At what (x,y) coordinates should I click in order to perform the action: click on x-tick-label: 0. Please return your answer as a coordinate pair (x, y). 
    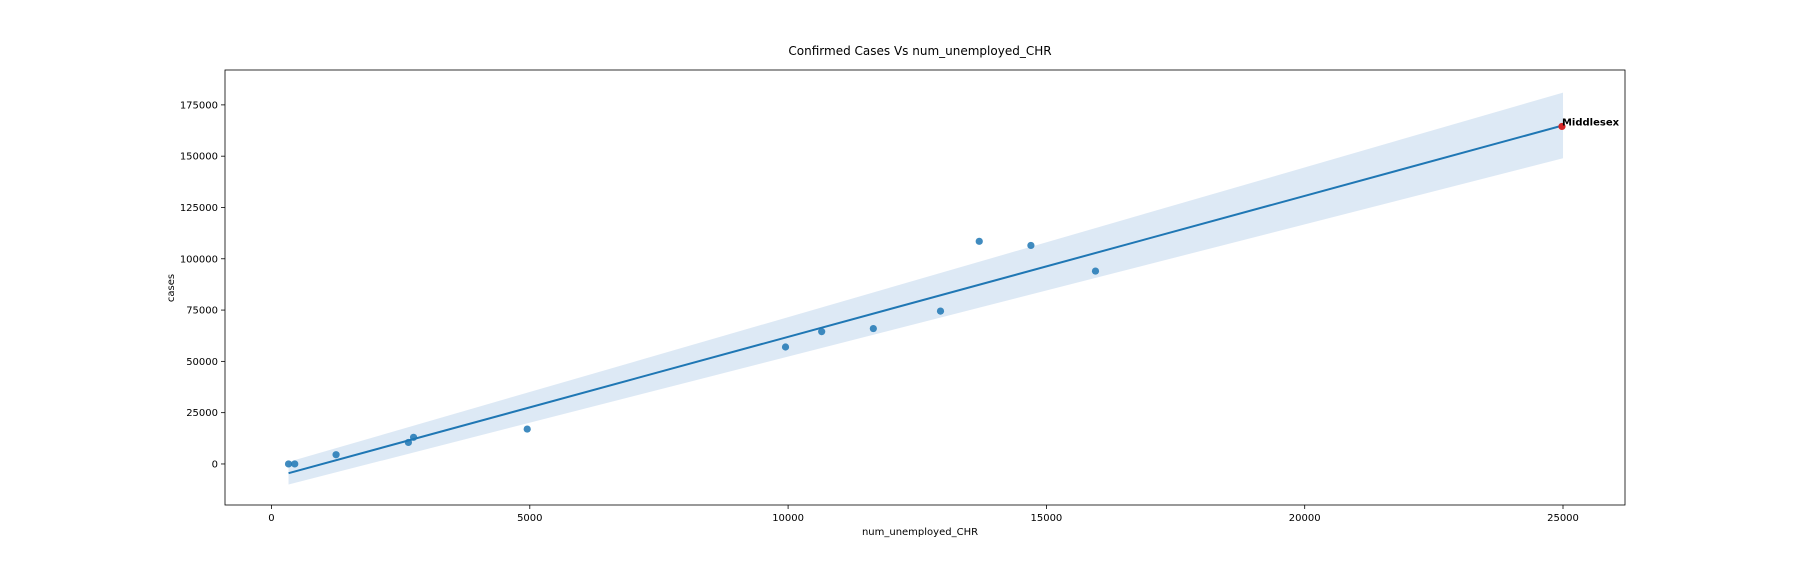
    Looking at the image, I should click on (271, 518).